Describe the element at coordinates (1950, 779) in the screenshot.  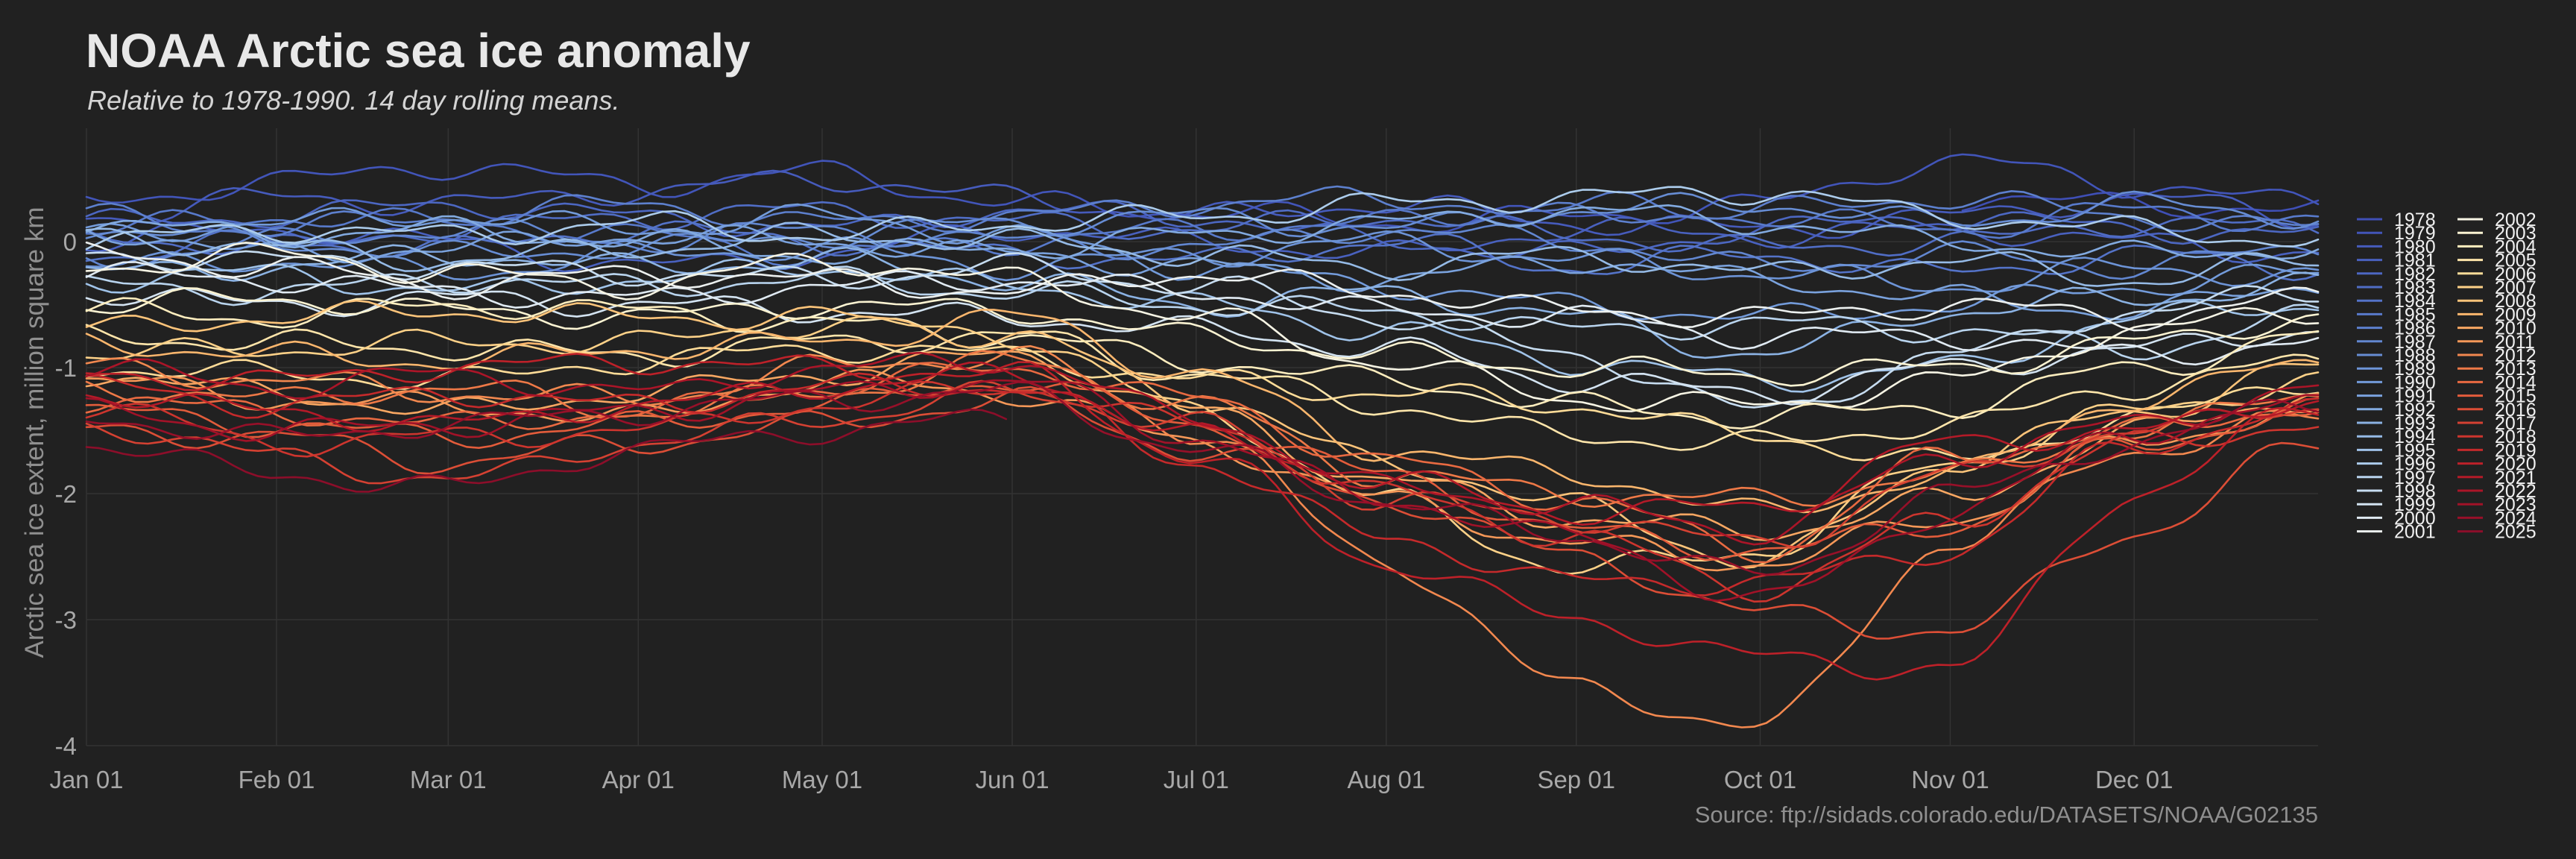
I see `x-tick-label: Nov 01` at that location.